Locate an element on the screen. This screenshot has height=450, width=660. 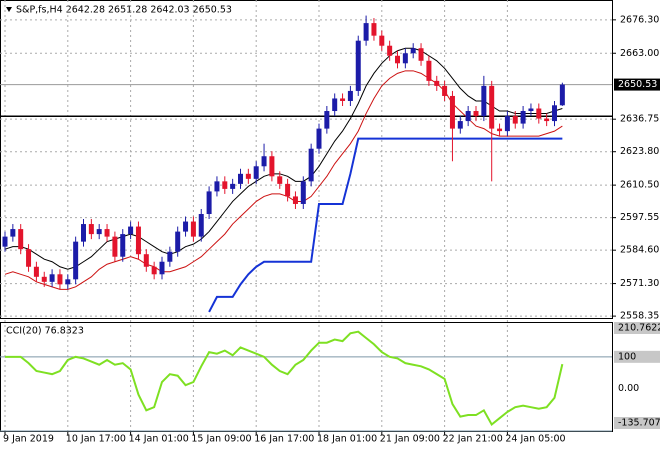
indicator-tick-label: 210.7622 is located at coordinates (639, 328).